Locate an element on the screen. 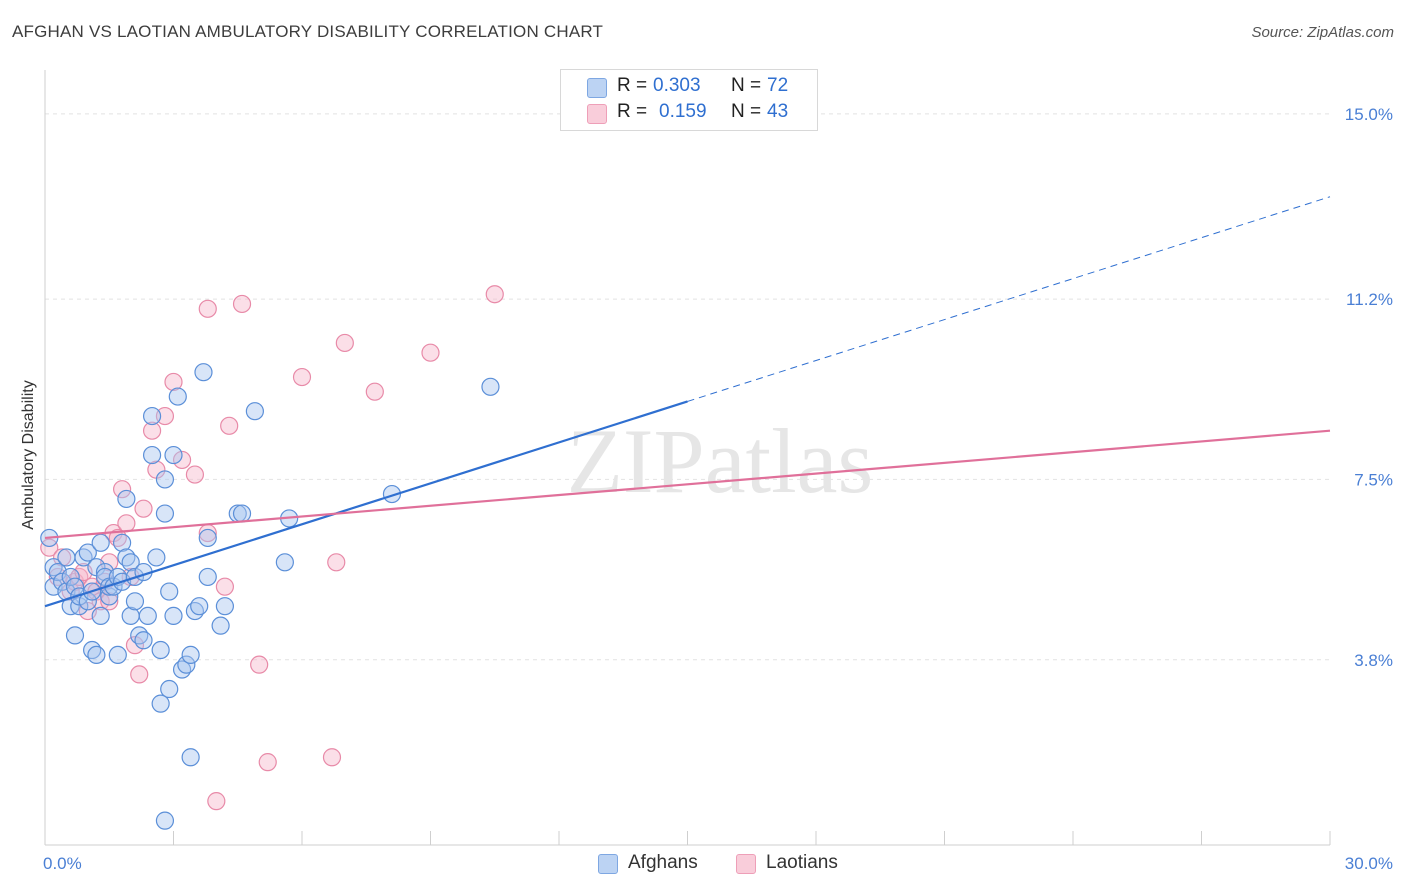 This screenshot has width=1406, height=892. n-value: 43 is located at coordinates (778, 111).